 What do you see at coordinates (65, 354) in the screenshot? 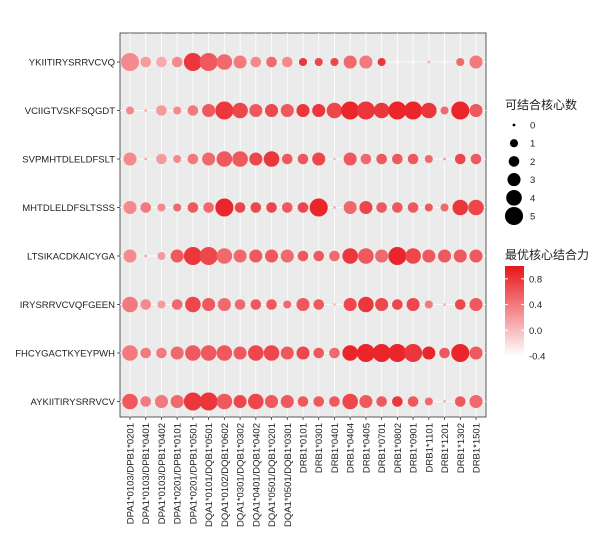
I see `peptide-label: FHCYGACTKYEYPWH` at bounding box center [65, 354].